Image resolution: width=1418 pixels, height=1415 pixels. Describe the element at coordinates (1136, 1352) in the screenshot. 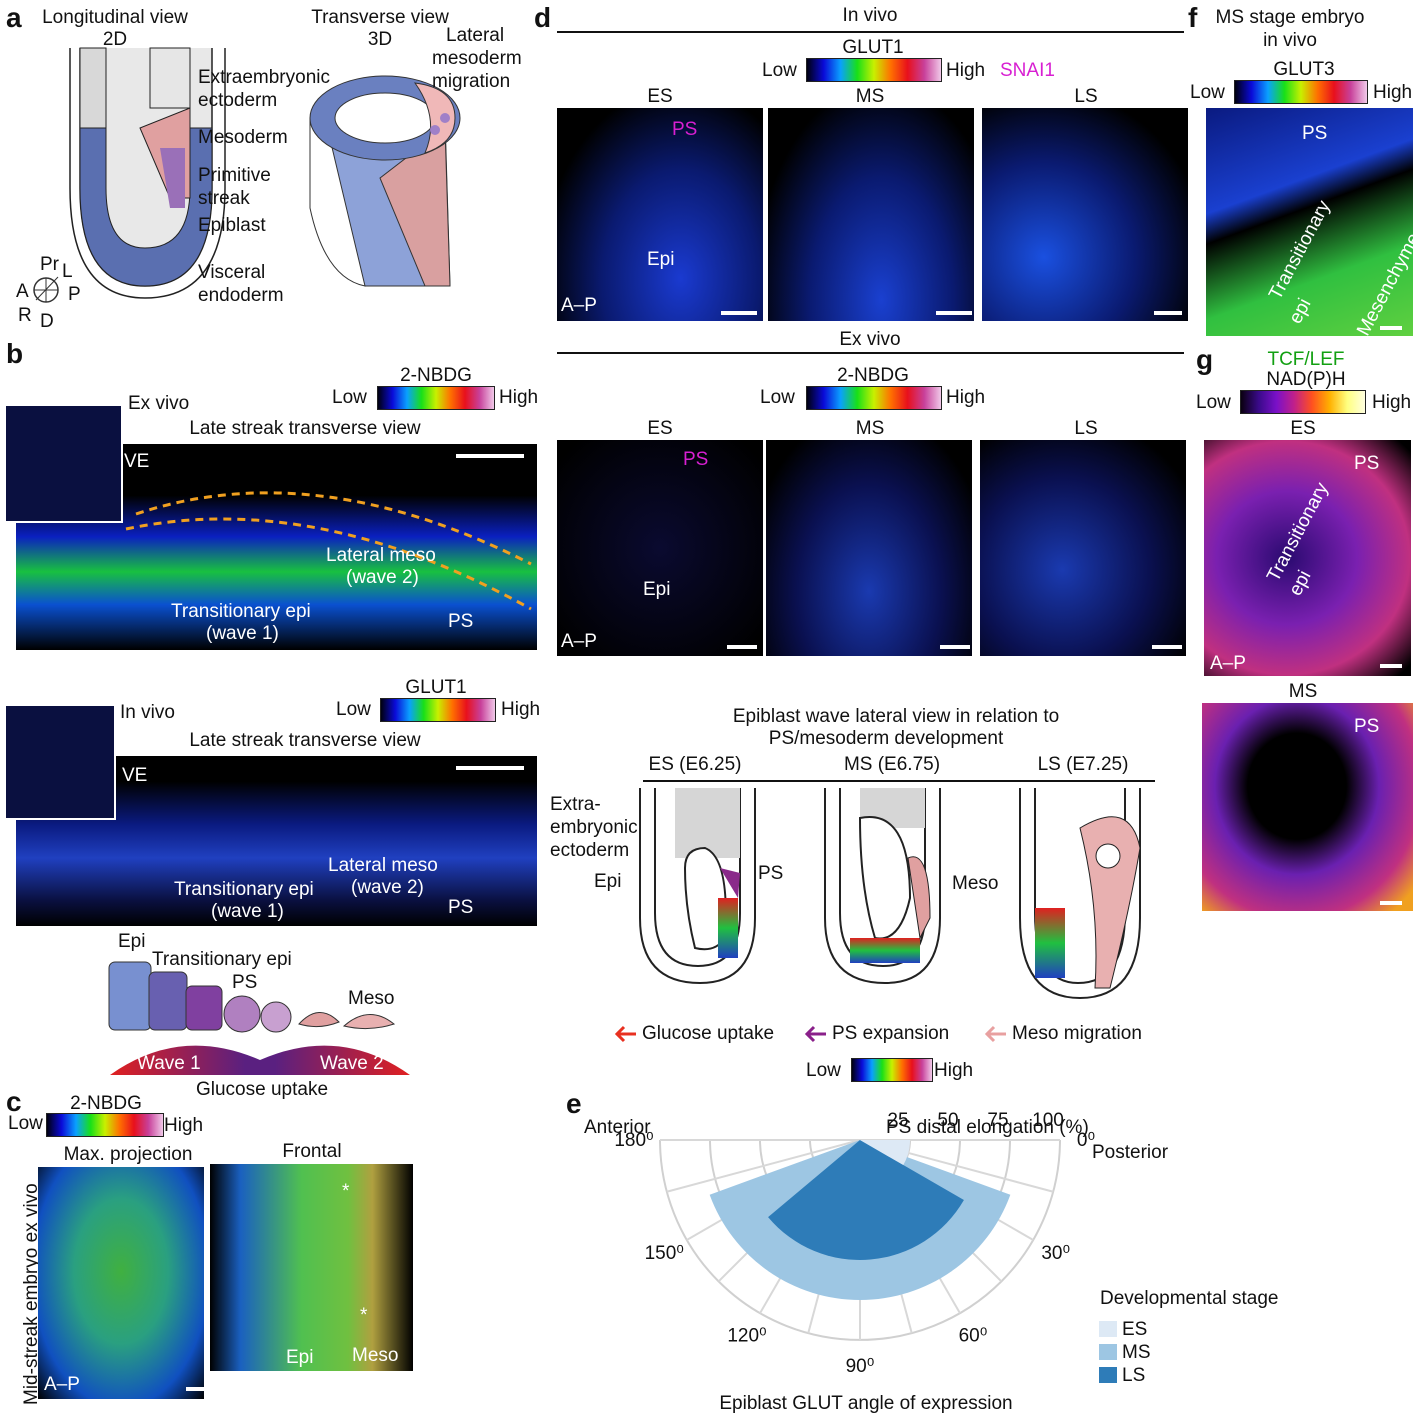

I see `e-legend-ms: MS` at that location.